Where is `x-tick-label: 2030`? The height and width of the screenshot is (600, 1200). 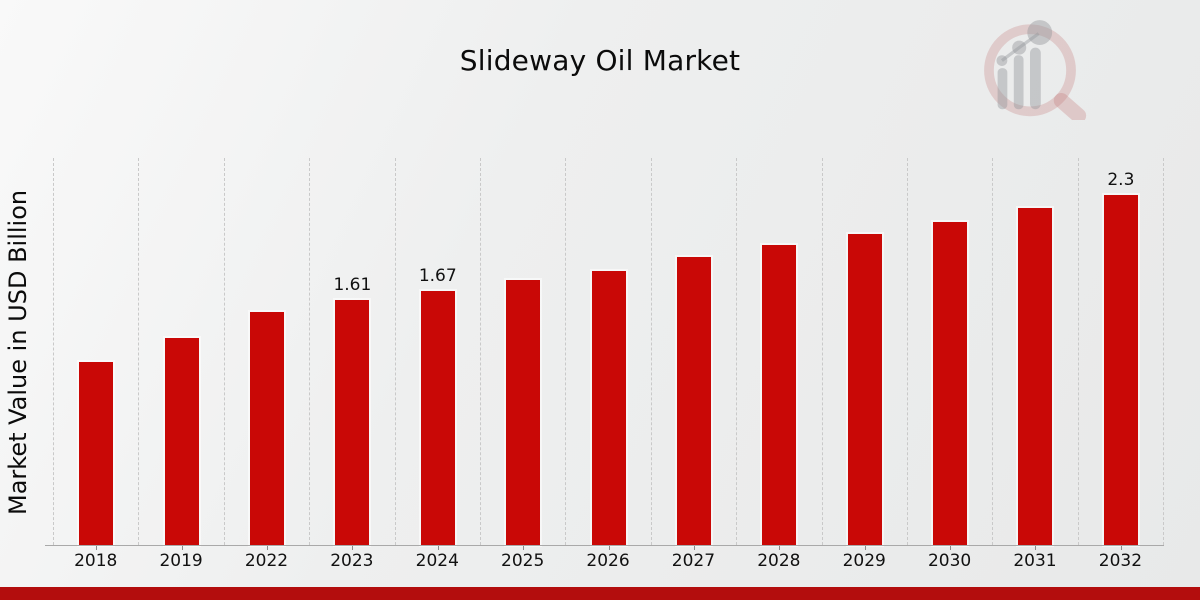 x-tick-label: 2030 is located at coordinates (949, 561).